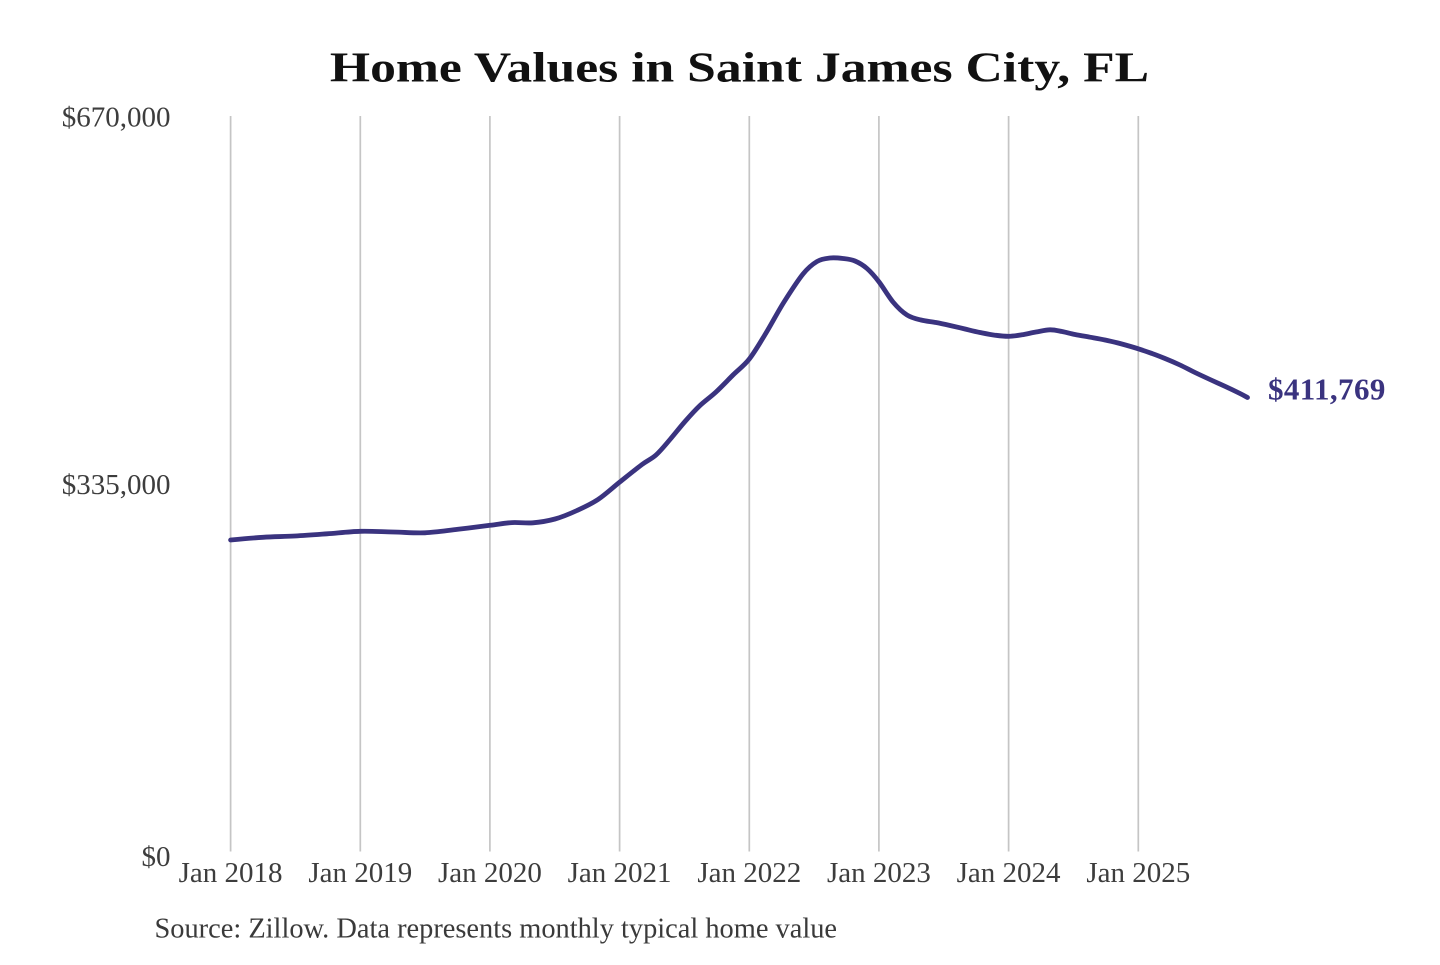  Describe the element at coordinates (1138, 873) in the screenshot. I see `svg-text: Jan 2025` at that location.